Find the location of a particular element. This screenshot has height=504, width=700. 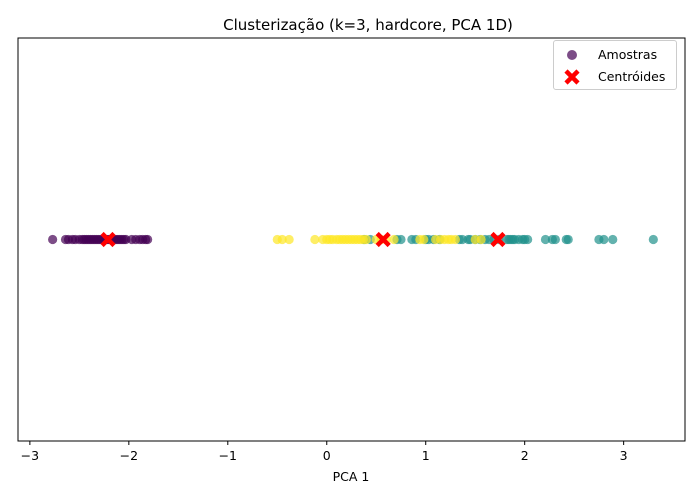

legend-centroids-marker is located at coordinates (572, 77).